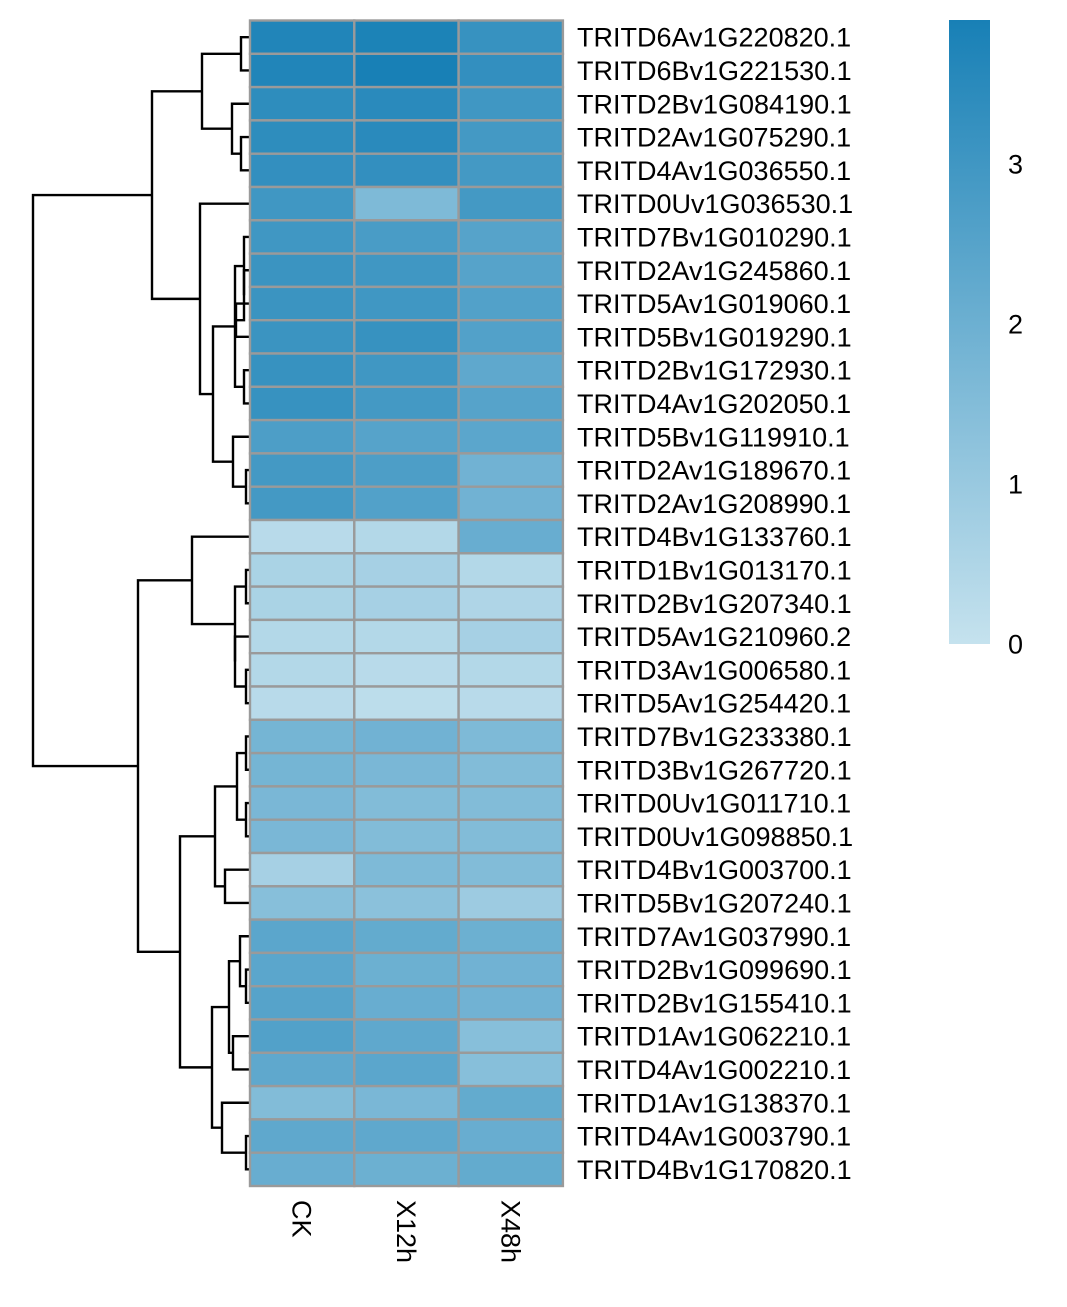 Image resolution: width=1067 pixels, height=1307 pixels. I want to click on row-label: TRITD1Av1G062210.1, so click(714, 1037).